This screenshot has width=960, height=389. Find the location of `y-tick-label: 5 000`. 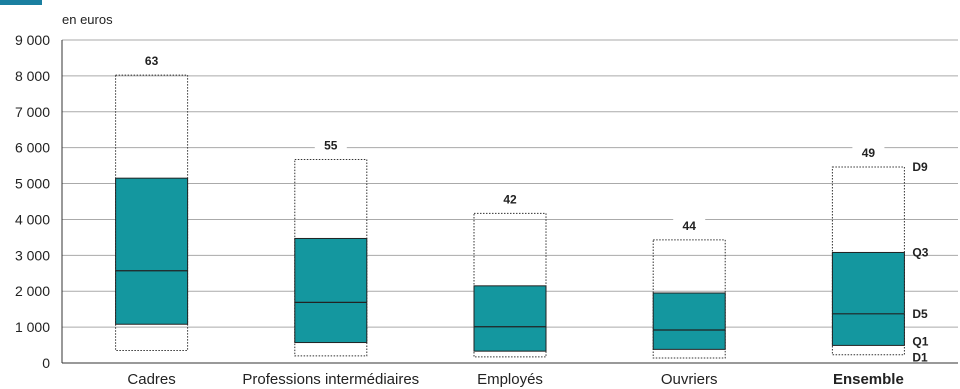

y-tick-label: 5 000 is located at coordinates (32, 184).